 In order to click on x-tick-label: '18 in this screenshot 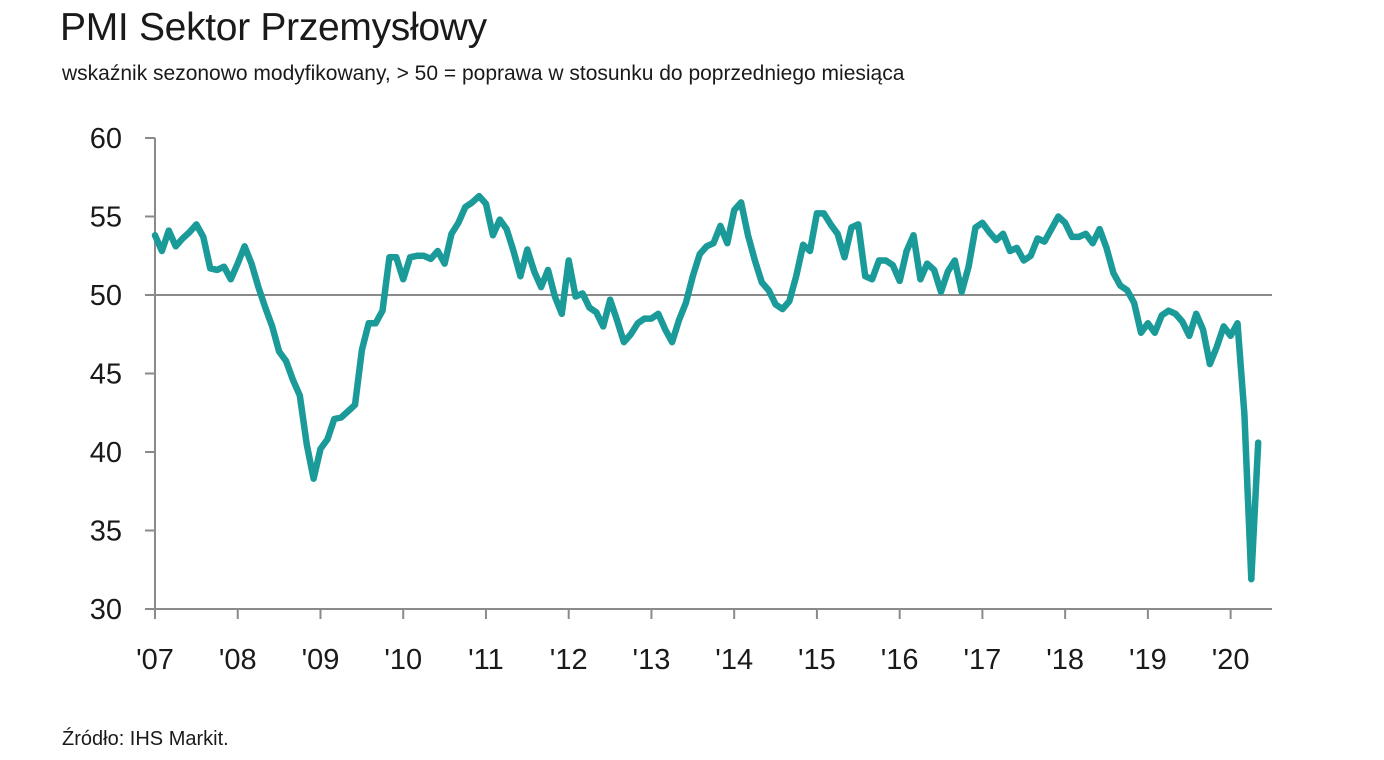, I will do `click(1065, 660)`.